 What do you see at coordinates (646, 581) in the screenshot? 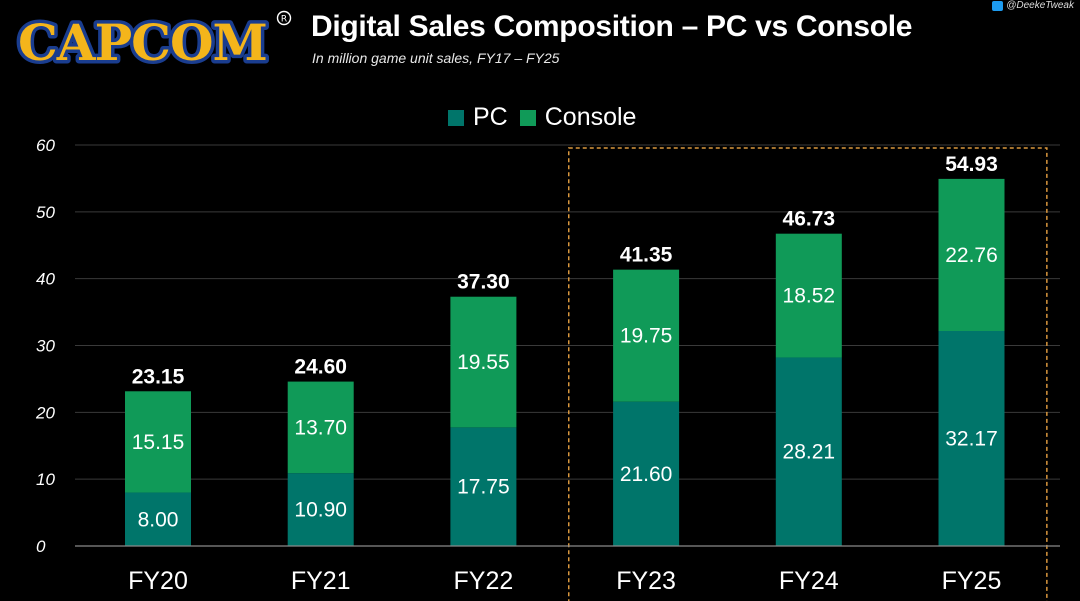
I see `x-tick-label: FY23` at bounding box center [646, 581].